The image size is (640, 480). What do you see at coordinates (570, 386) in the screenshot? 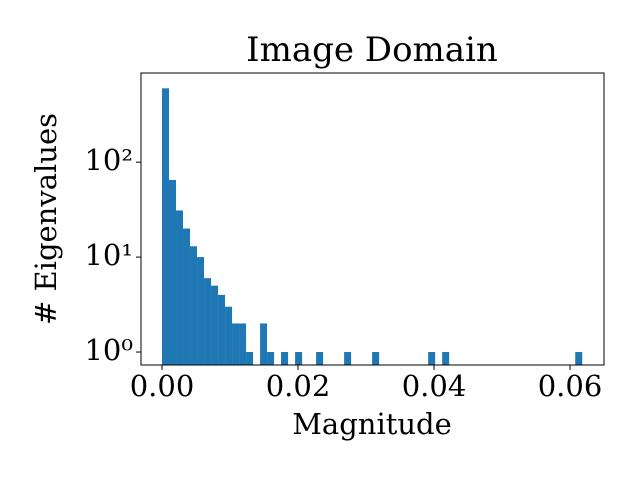
I see `x-tick-label: 0.06` at bounding box center [570, 386].